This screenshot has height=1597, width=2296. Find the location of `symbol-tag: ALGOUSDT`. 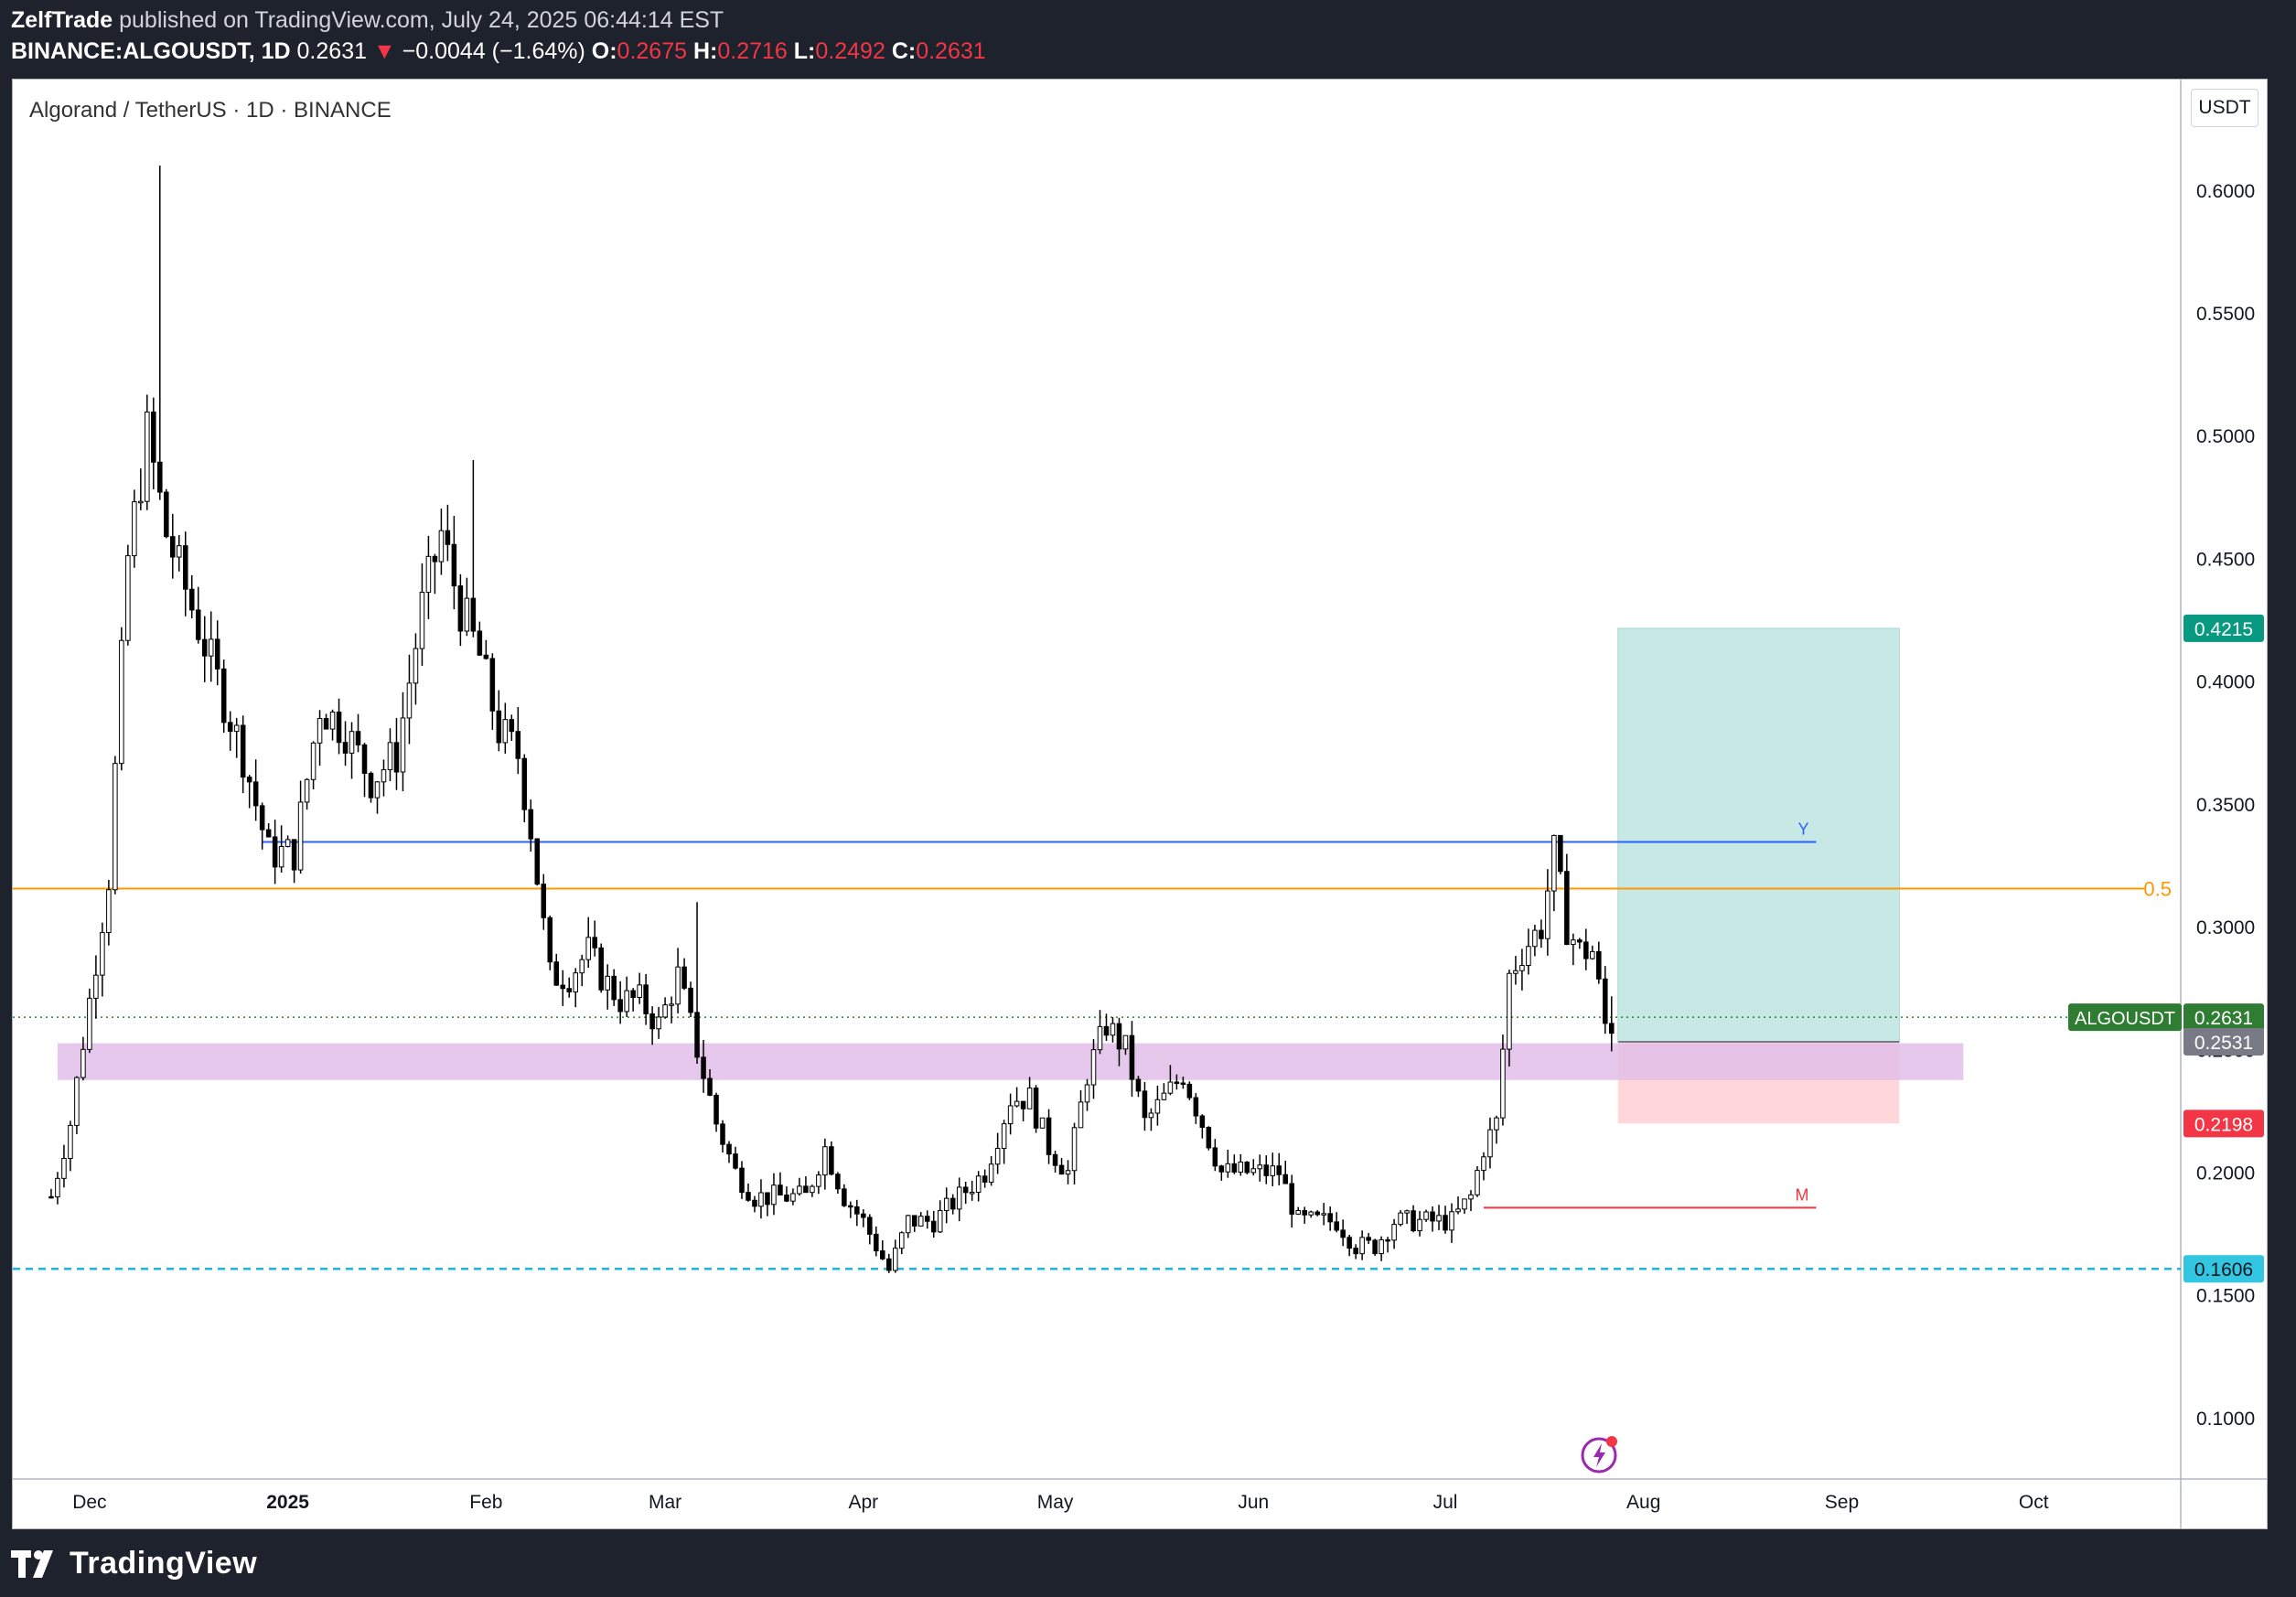

symbol-tag: ALGOUSDT is located at coordinates (2125, 1019).